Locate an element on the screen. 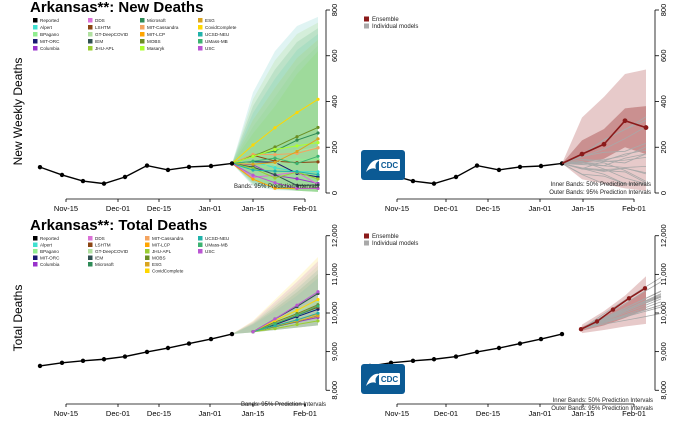 This screenshot has height=429, width=680. legend-label: BPagano is located at coordinates (49, 34).